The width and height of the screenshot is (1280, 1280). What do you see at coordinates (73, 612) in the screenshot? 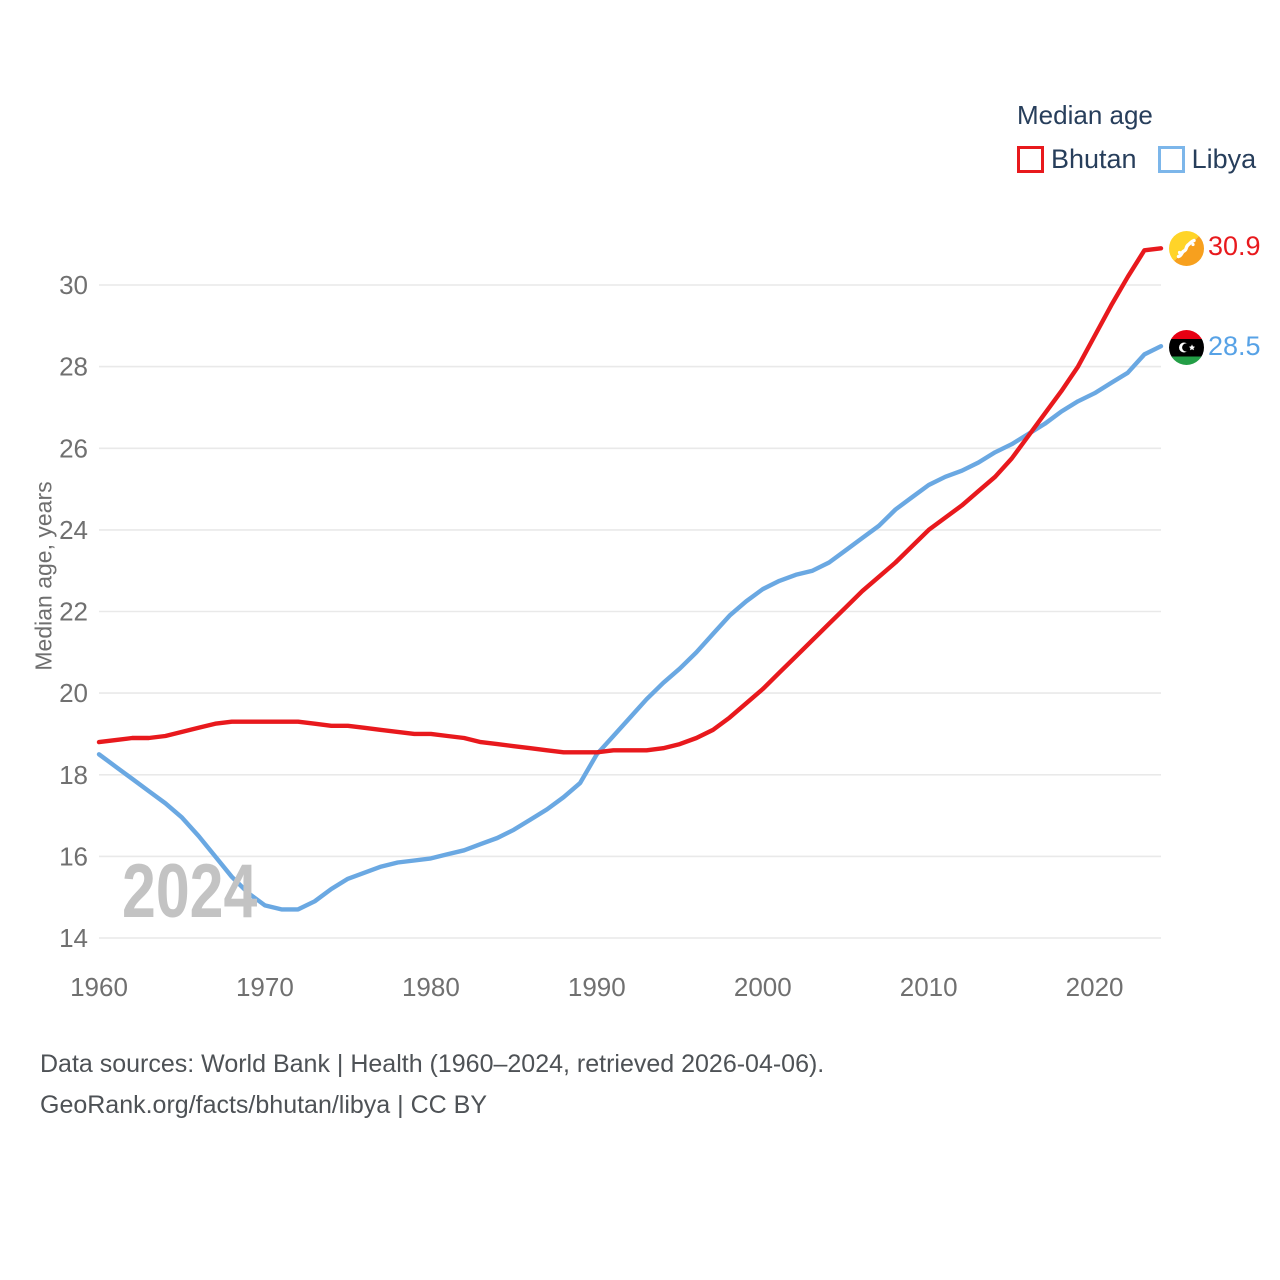
I see `y-tick-label-22: 22` at bounding box center [73, 612].